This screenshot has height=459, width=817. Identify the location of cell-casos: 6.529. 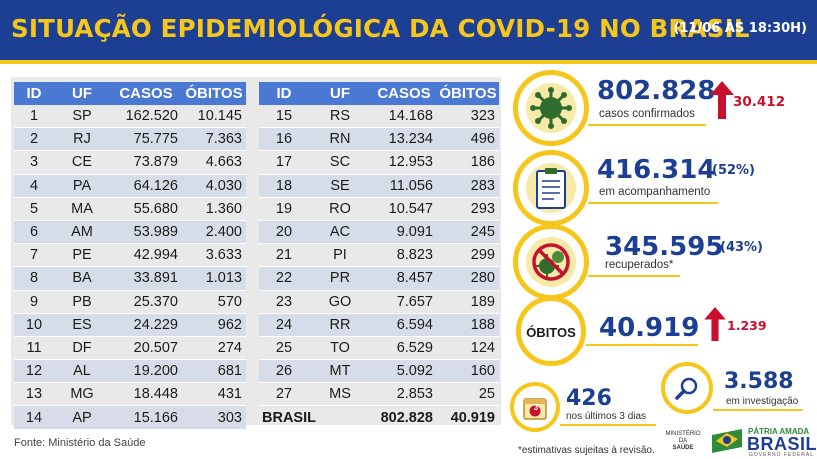
(404, 348).